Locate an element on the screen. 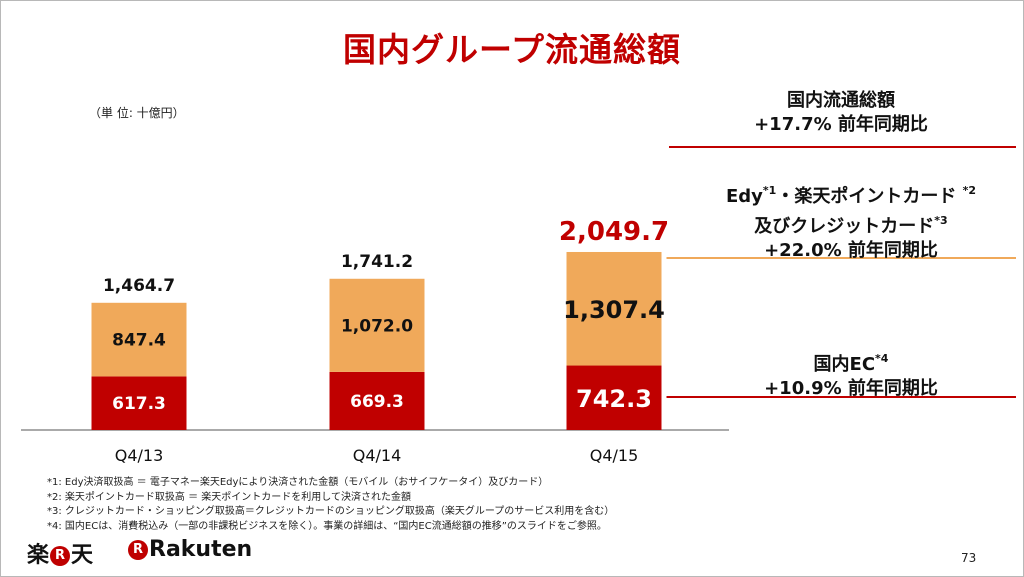 This screenshot has width=1024, height=577. note-3-mark: *3 is located at coordinates (941, 220).